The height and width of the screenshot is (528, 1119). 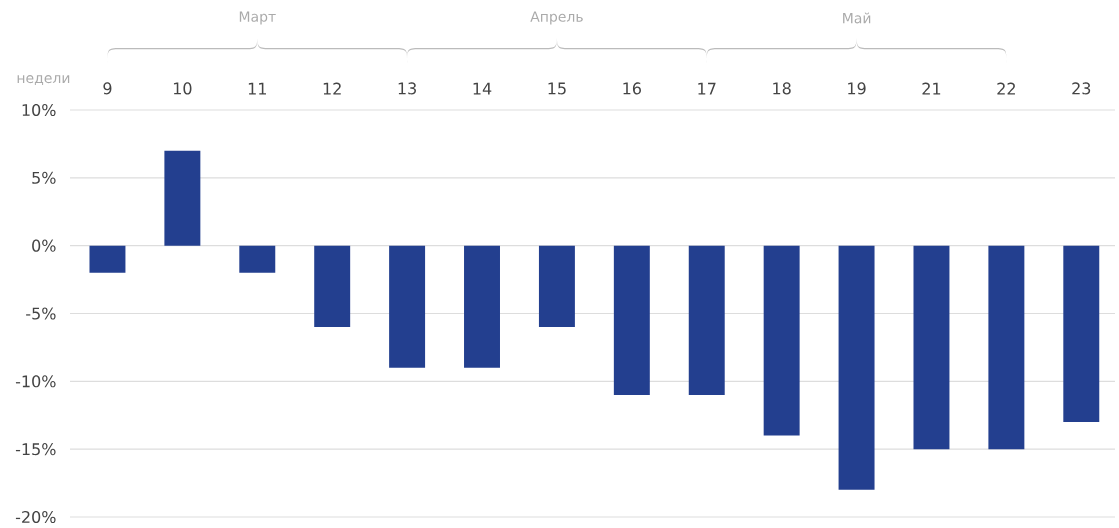 What do you see at coordinates (182, 88) in the screenshot?
I see `x-tick-label: 10` at bounding box center [182, 88].